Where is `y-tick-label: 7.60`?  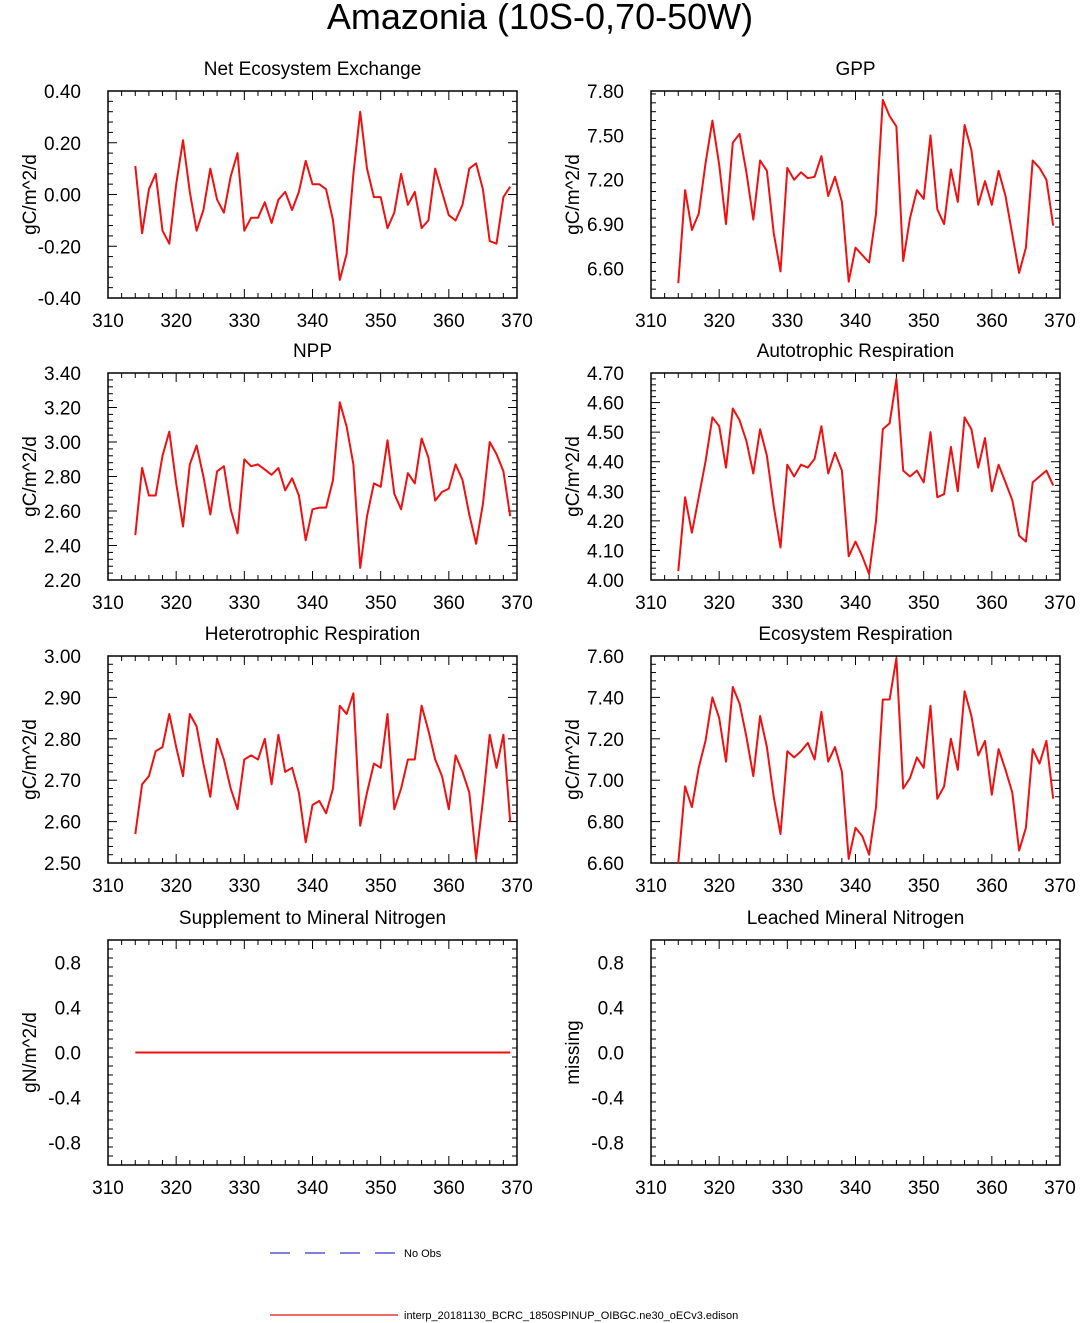 y-tick-label: 7.60 is located at coordinates (605, 657).